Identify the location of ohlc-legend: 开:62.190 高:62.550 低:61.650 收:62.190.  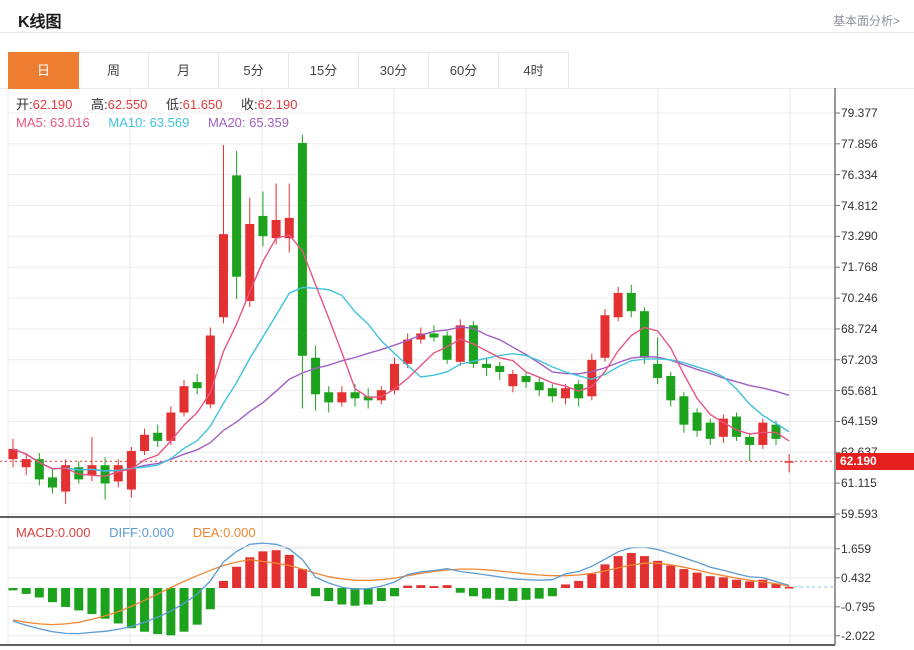
(164, 103).